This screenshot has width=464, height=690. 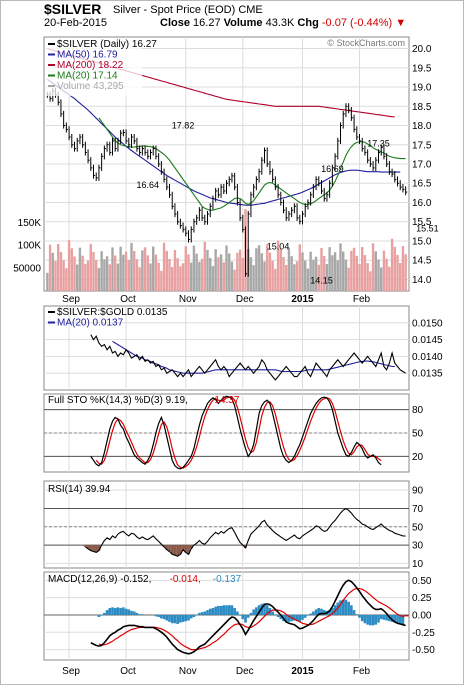 I want to click on chart-date: 20-Feb-2015, so click(x=75, y=23).